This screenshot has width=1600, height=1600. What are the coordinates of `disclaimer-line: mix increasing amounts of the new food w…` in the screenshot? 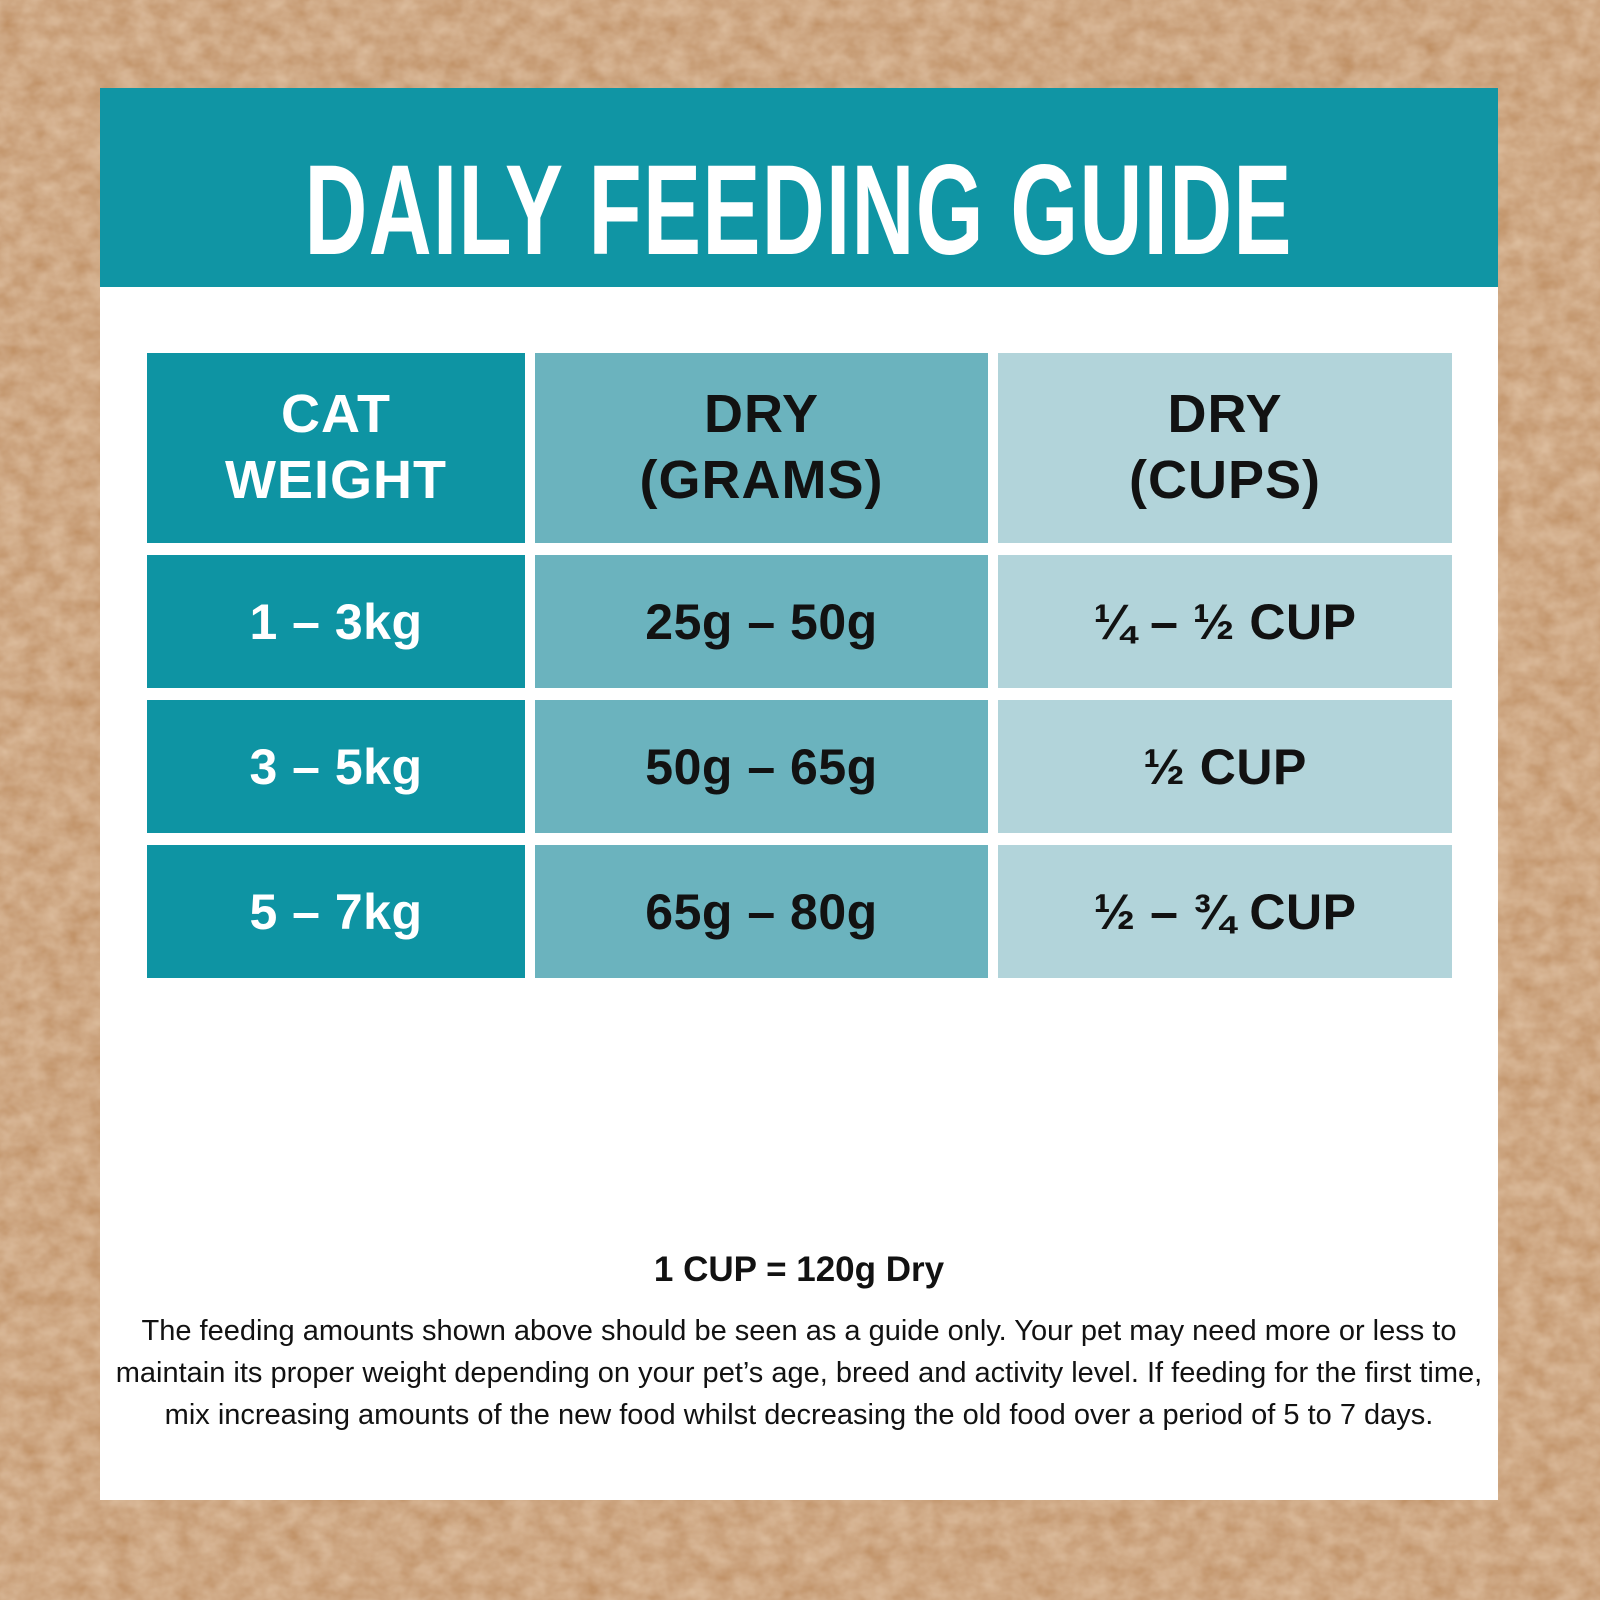 It's located at (799, 1415).